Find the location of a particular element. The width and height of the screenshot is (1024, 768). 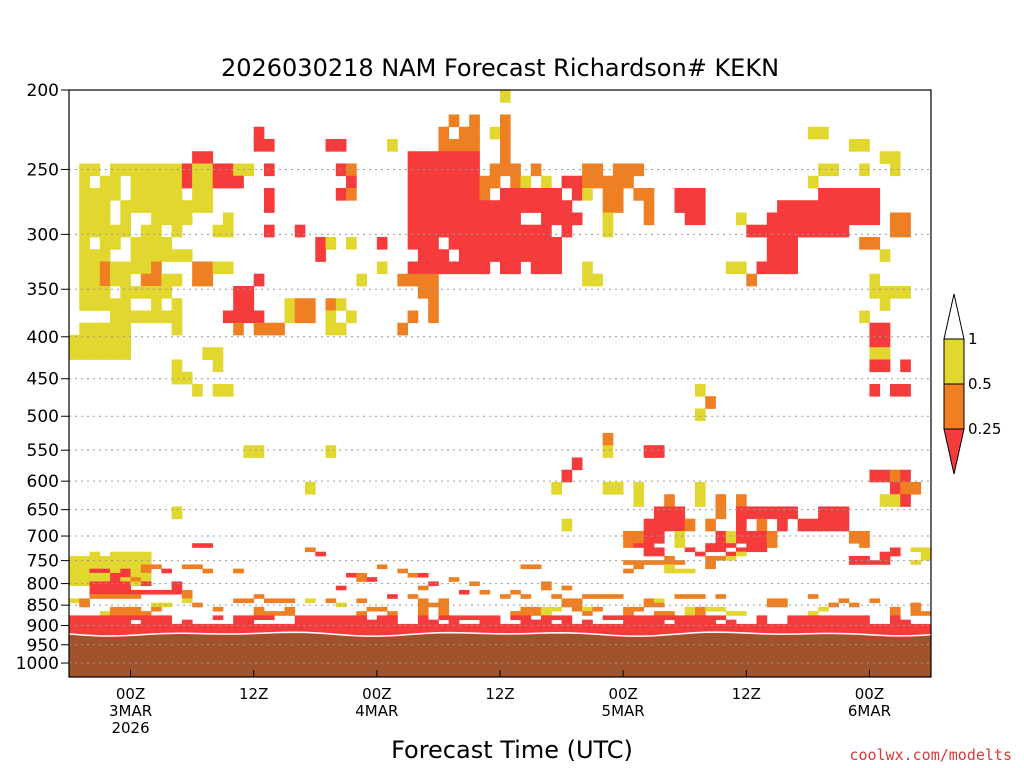

y-tick-label: 350 is located at coordinates (43, 290).